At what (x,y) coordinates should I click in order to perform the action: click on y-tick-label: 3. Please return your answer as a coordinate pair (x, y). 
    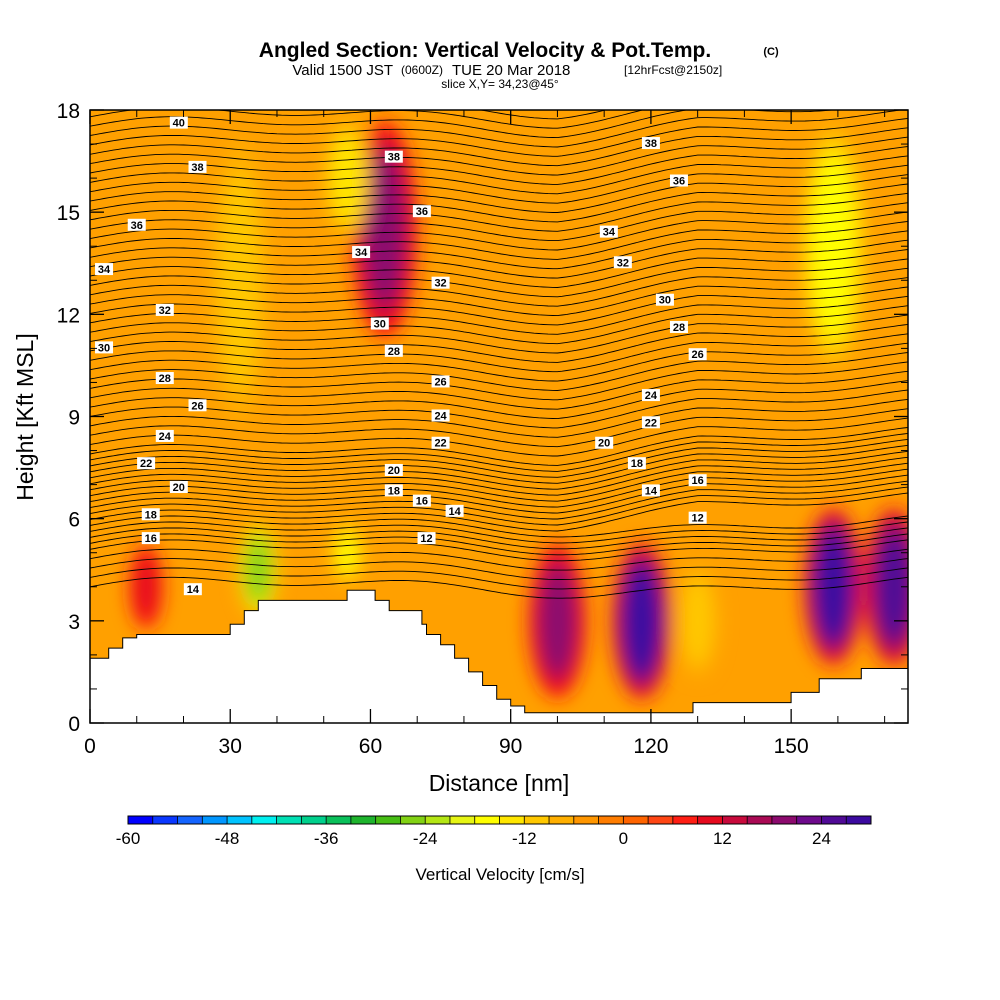
    Looking at the image, I should click on (74, 622).